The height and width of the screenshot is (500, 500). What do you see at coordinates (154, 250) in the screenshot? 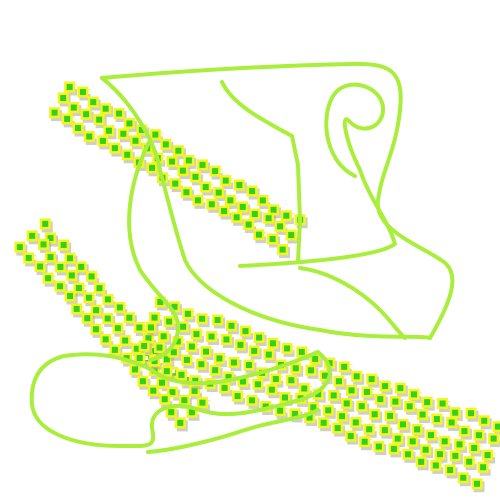
I see `inner-stroke` at bounding box center [154, 250].